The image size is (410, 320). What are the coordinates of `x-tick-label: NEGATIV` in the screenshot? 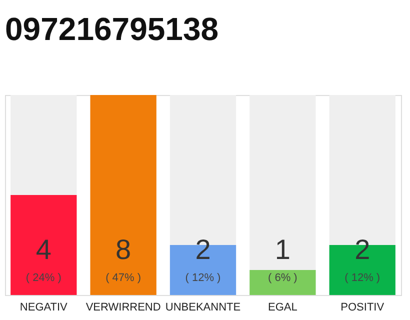 It's located at (44, 308).